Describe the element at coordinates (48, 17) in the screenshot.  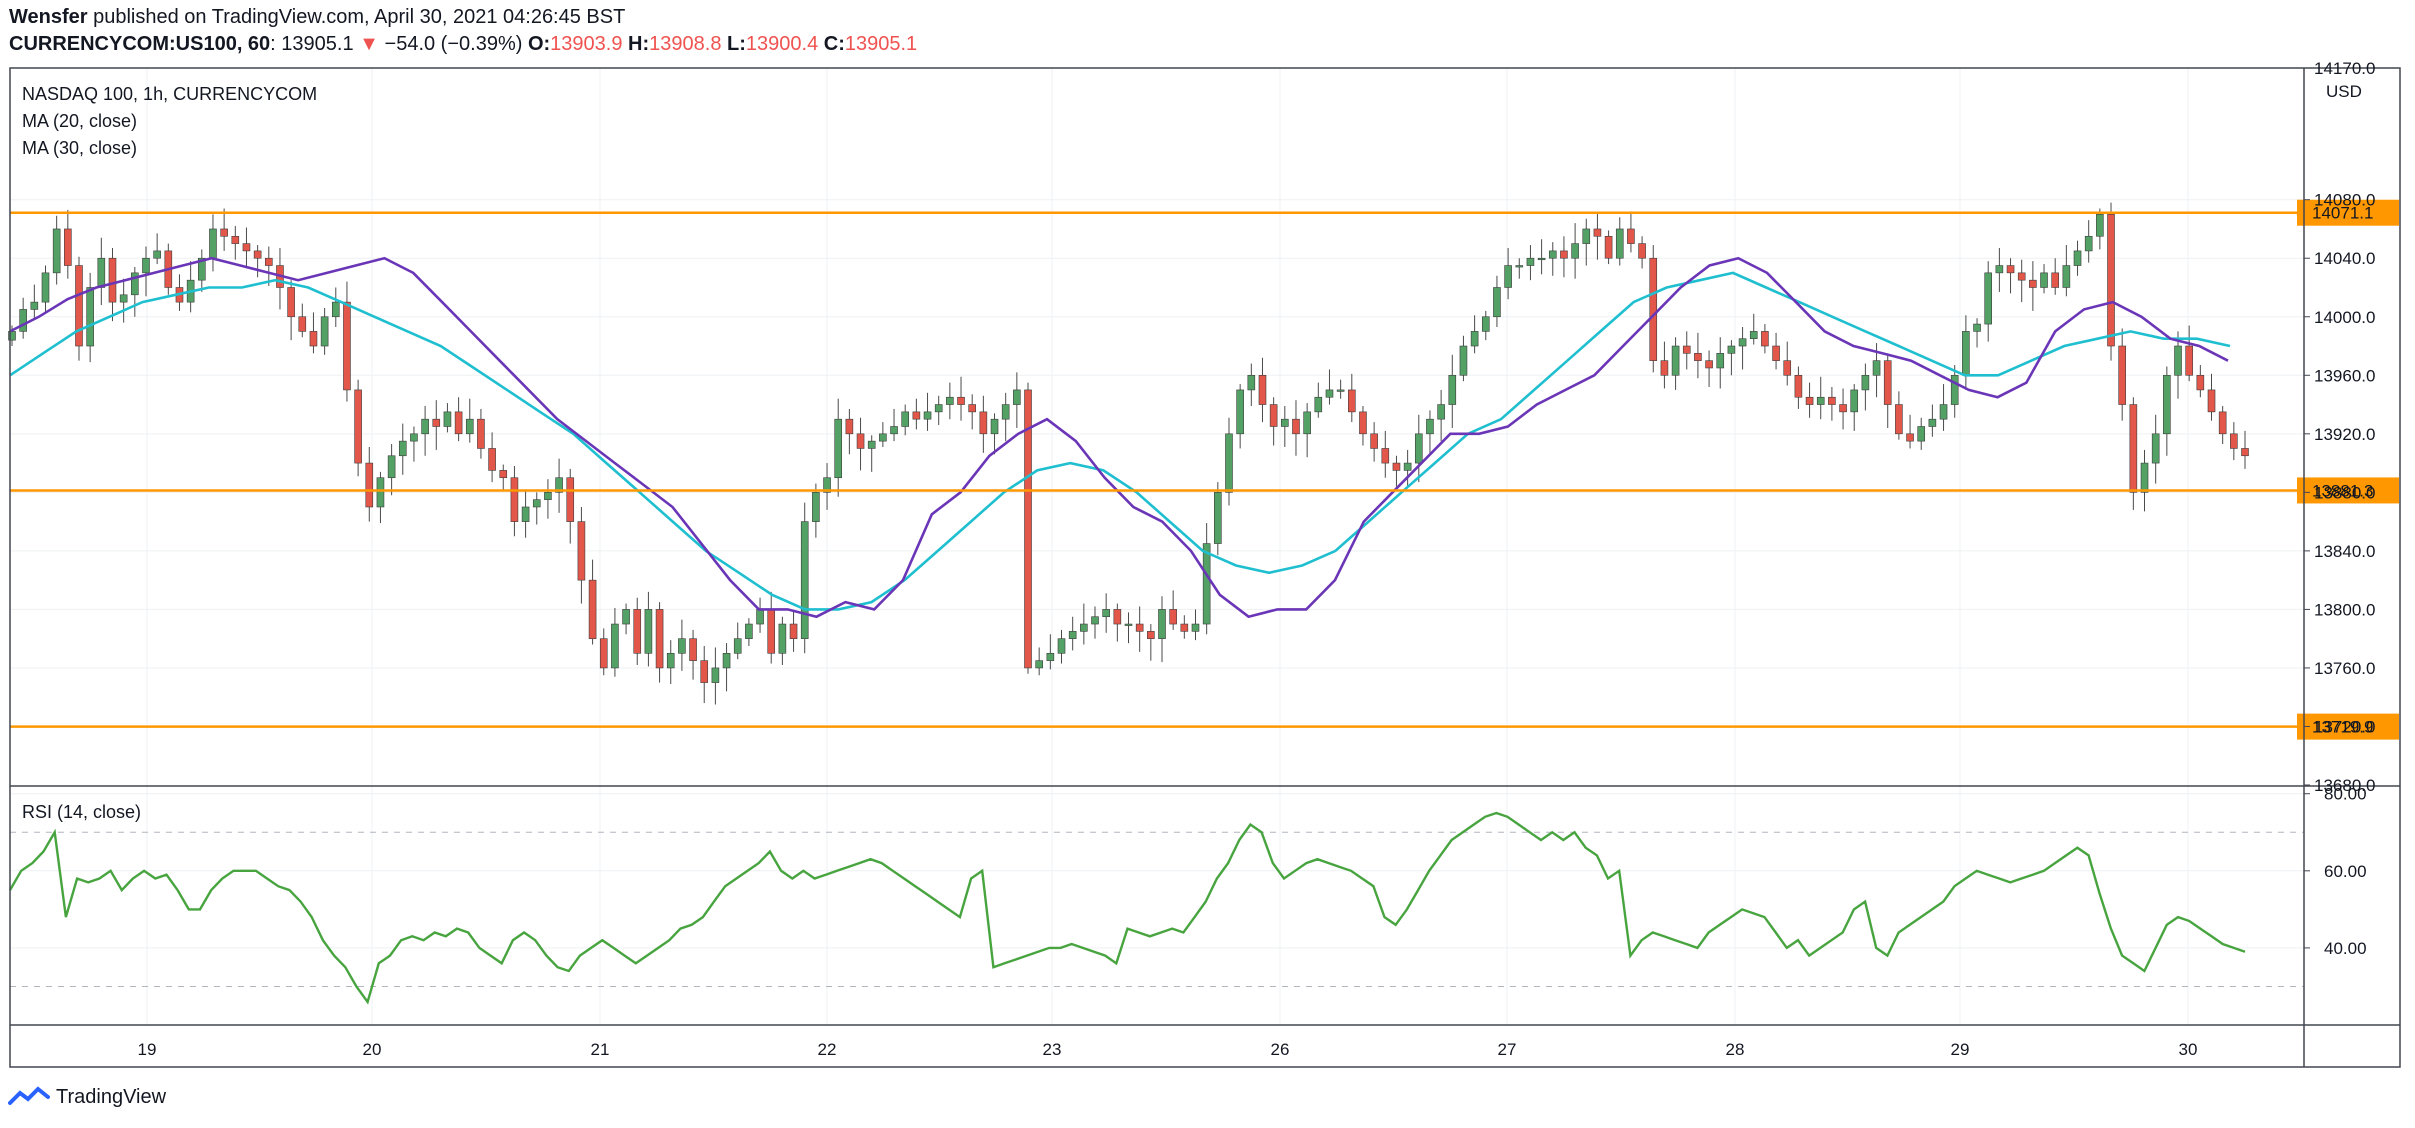
I see `publisher-name: Wensfer` at that location.